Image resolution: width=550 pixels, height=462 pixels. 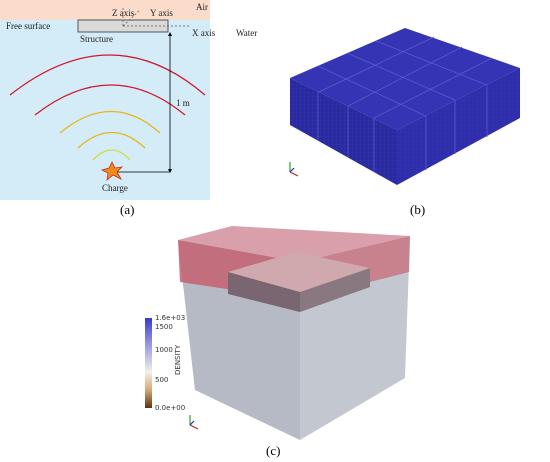 What do you see at coordinates (204, 33) in the screenshot?
I see `x-axis-label: X axis` at bounding box center [204, 33].